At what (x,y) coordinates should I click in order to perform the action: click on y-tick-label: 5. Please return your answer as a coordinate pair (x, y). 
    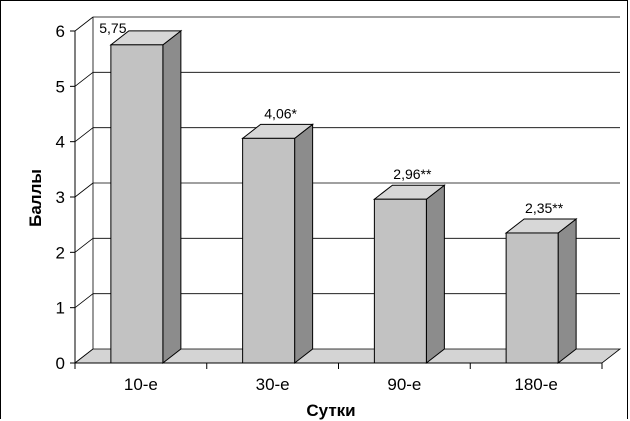
    Looking at the image, I should click on (60, 86).